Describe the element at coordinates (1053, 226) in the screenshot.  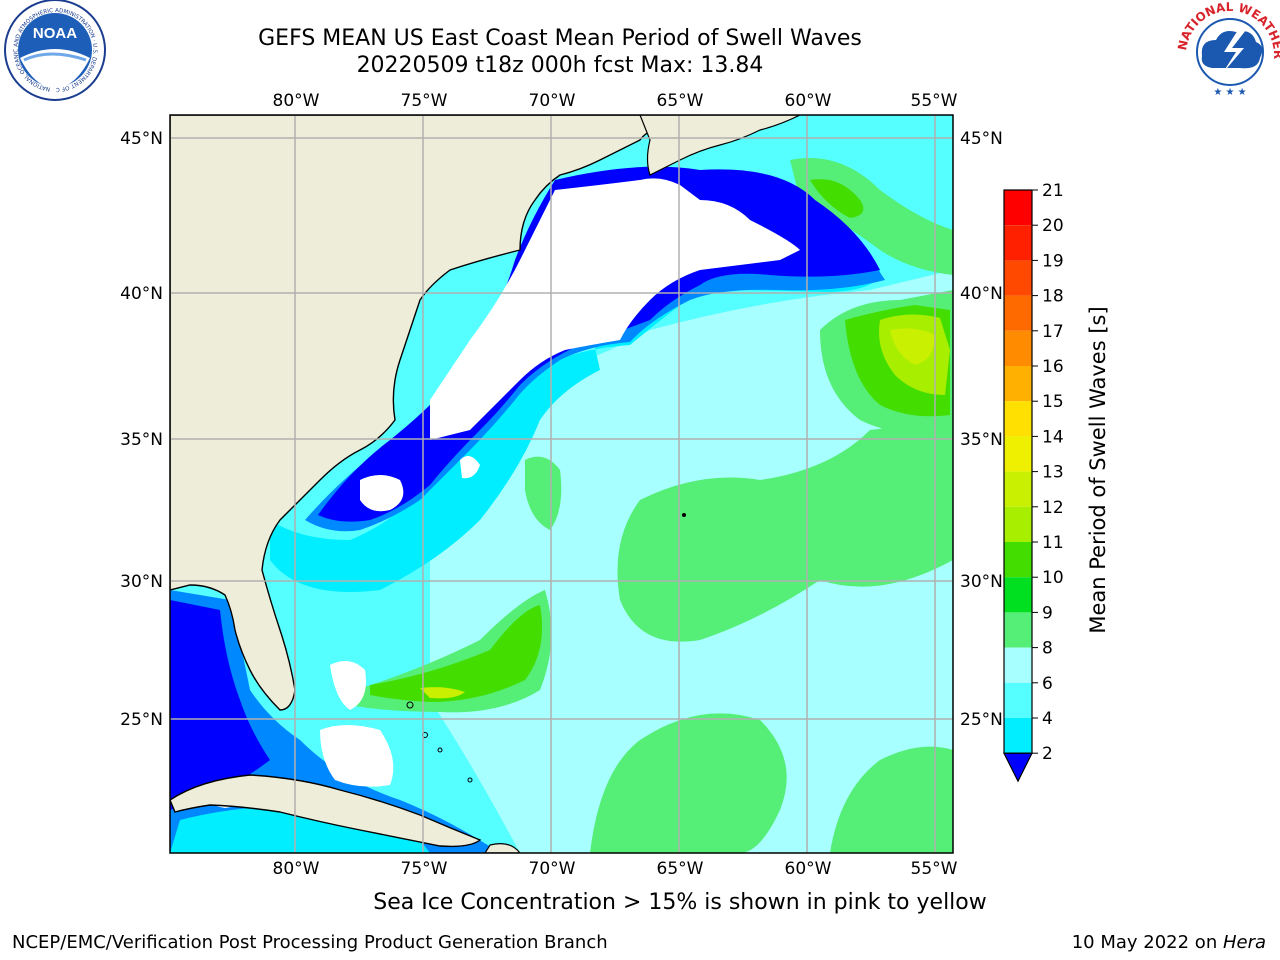
I see `colorbar-tick-label: 20` at that location.